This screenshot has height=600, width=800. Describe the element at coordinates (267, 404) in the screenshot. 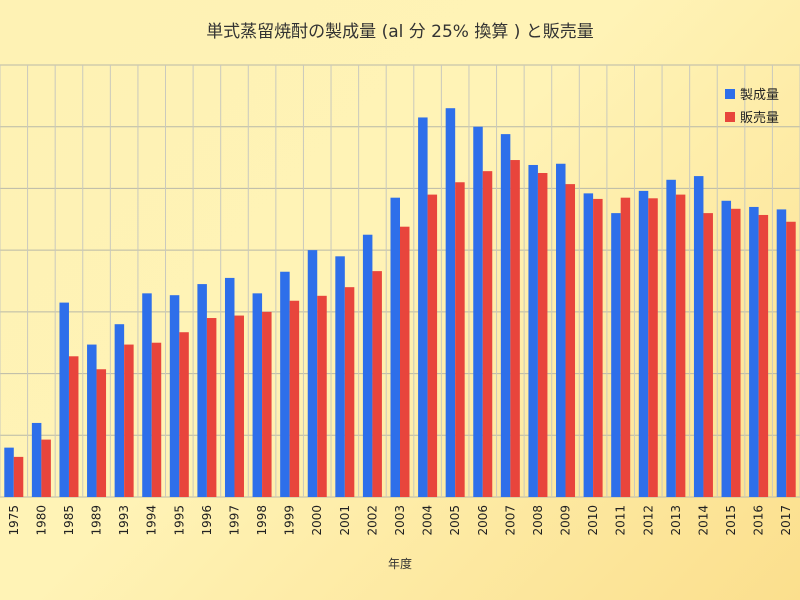

I see `bar-sales-1998` at that location.